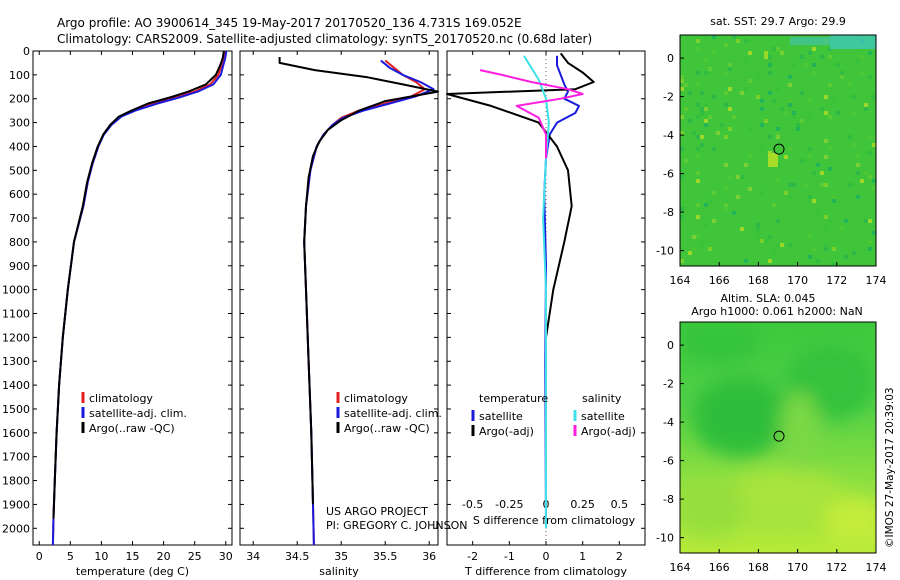 This screenshot has height=580, width=900. Describe the element at coordinates (16, 481) in the screenshot. I see `y-tick-label: 1800` at that location.